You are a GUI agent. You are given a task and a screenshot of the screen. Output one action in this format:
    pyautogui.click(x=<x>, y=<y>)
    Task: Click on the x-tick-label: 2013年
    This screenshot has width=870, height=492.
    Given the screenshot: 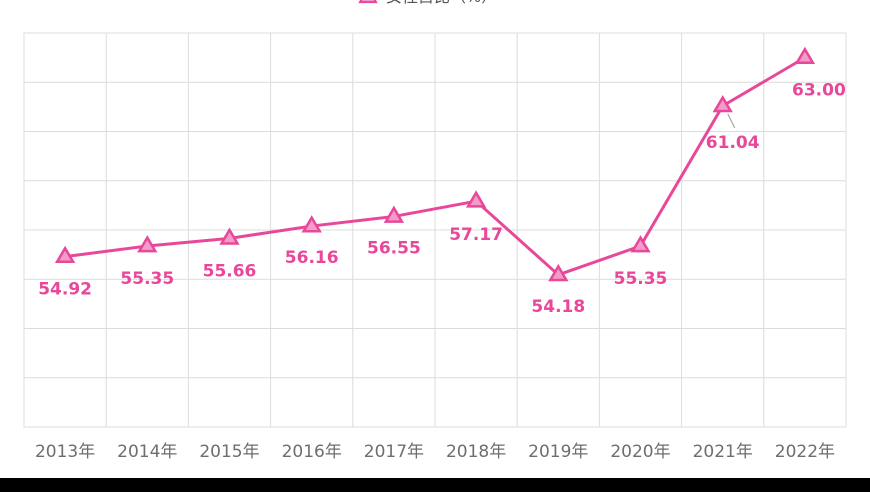 What is the action you would take?
    pyautogui.click(x=65, y=452)
    